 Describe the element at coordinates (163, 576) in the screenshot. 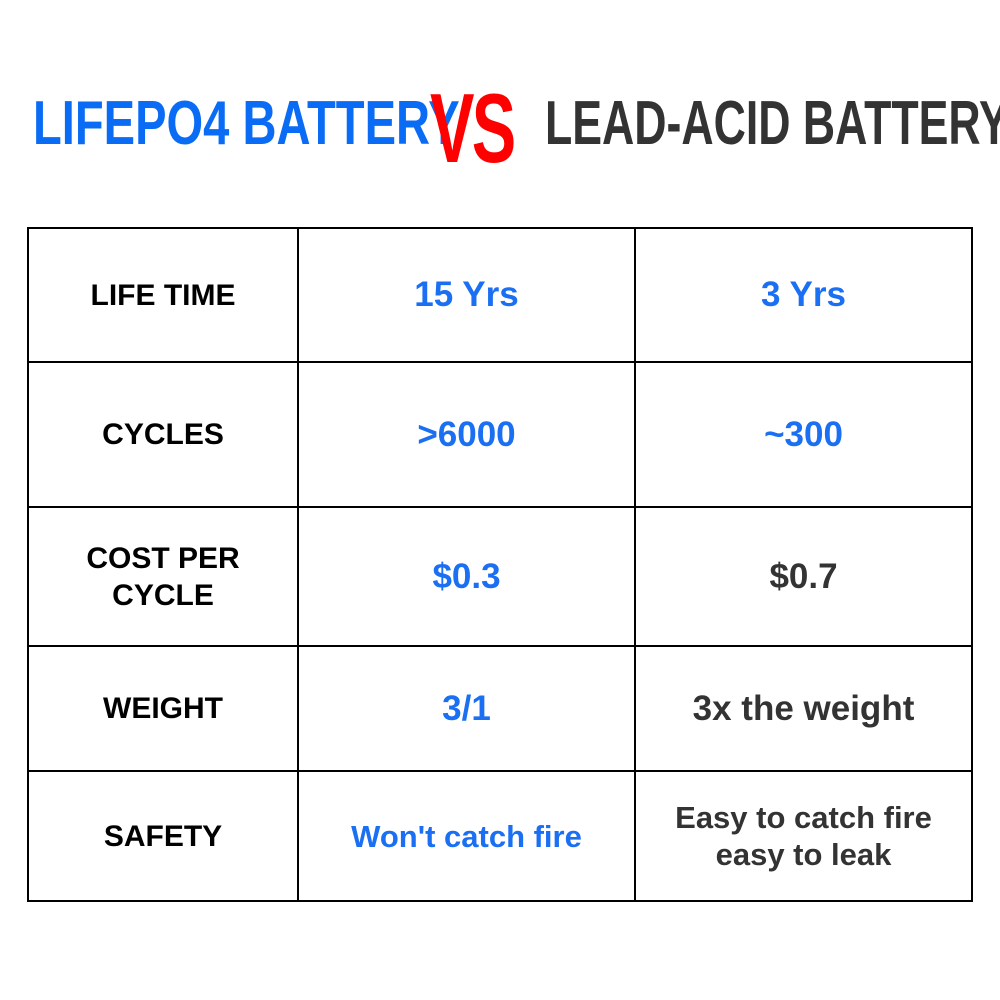

I see `row-label: COST PER CYCLE` at that location.